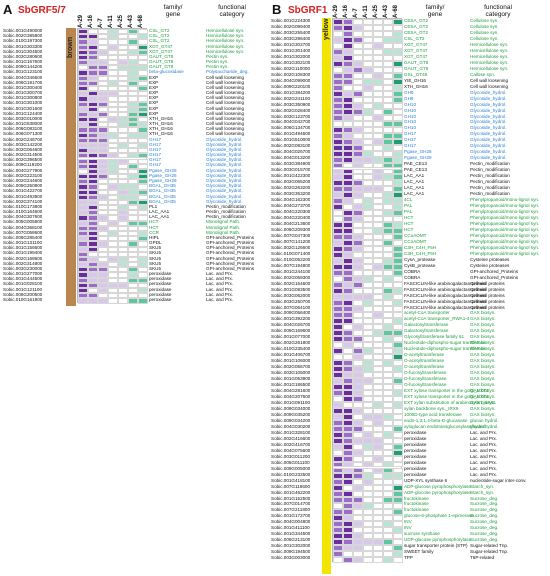 This screenshot has height=576, width=550. I want to click on family-label: GAUT_GT8, so click(161, 56).